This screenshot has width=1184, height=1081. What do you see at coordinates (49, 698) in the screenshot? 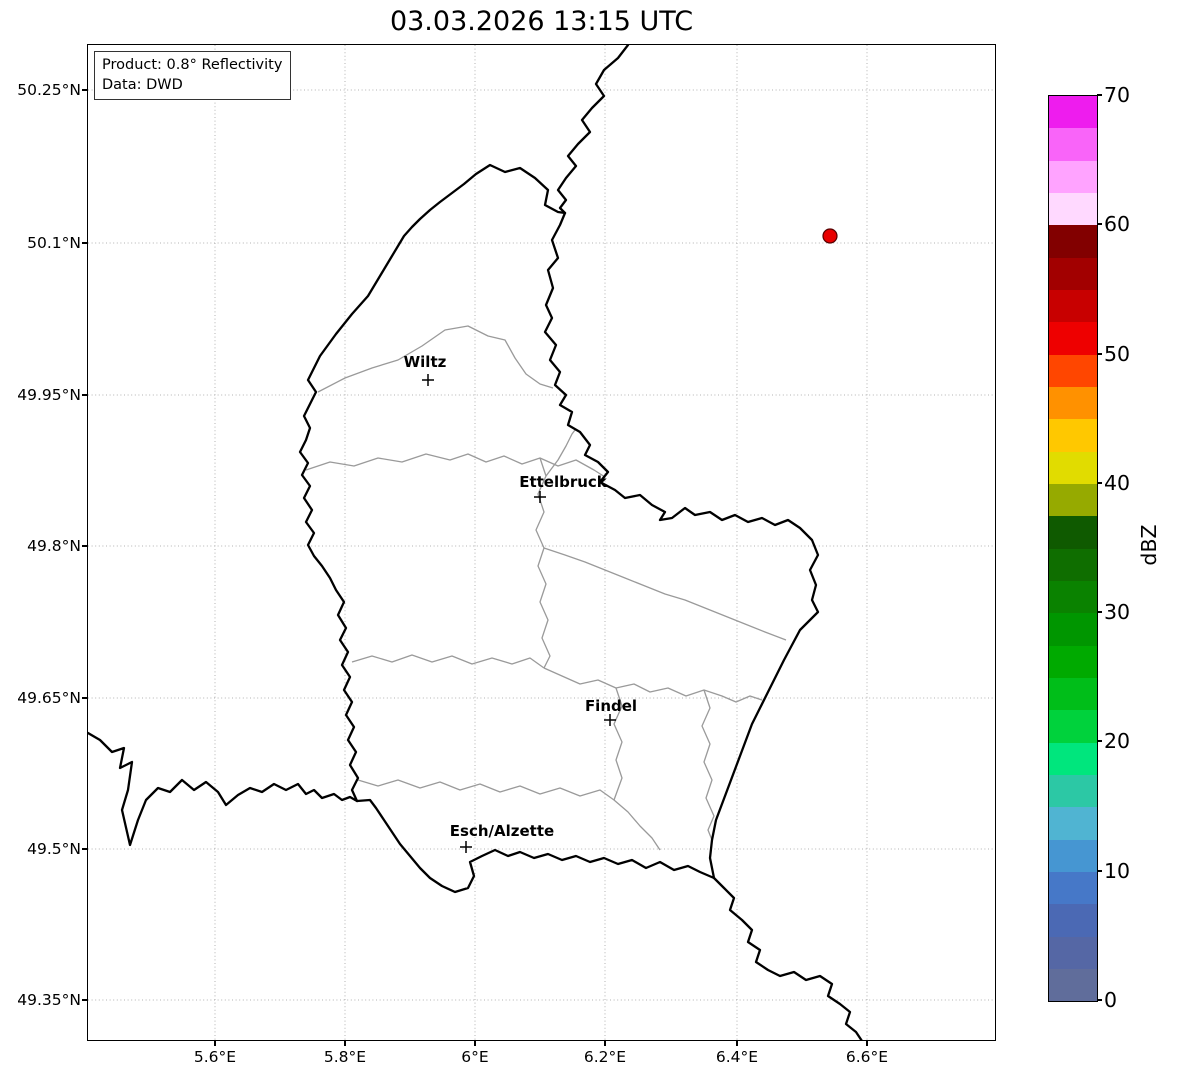
I see `y-axis-tick-label: 49.65°N` at bounding box center [49, 698].